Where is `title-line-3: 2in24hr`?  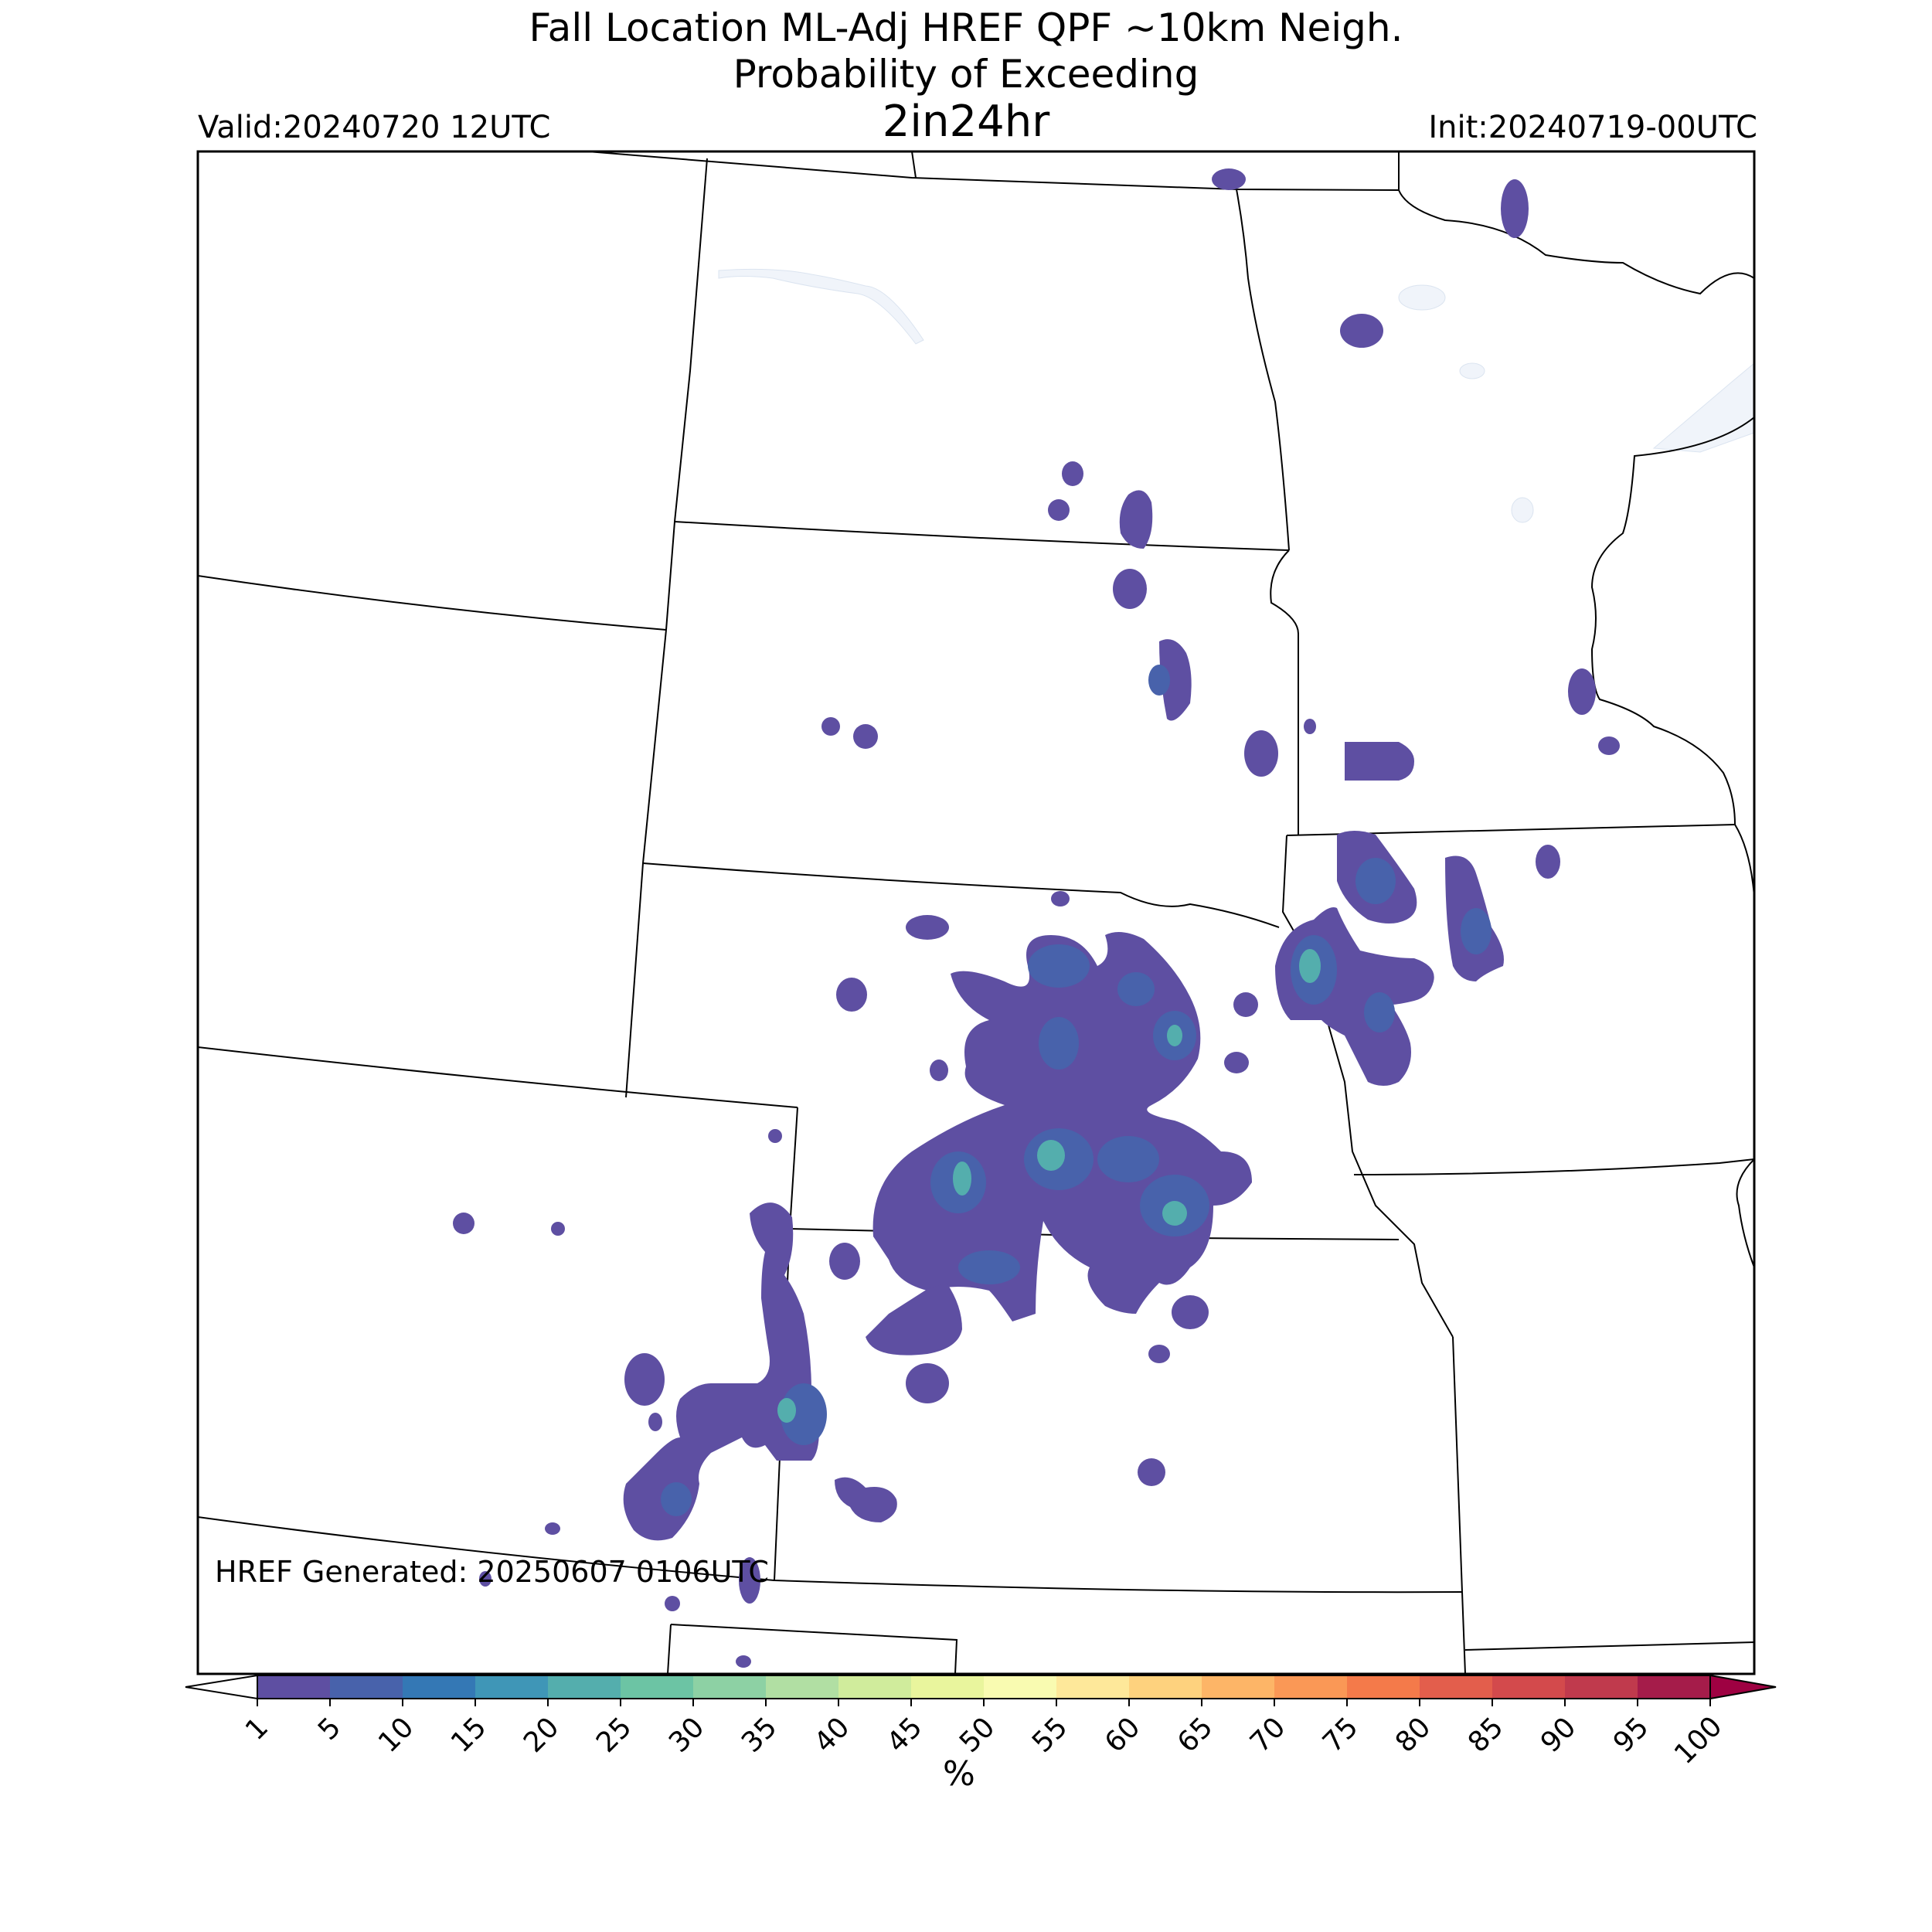 title-line-3: 2in24hr is located at coordinates (966, 122).